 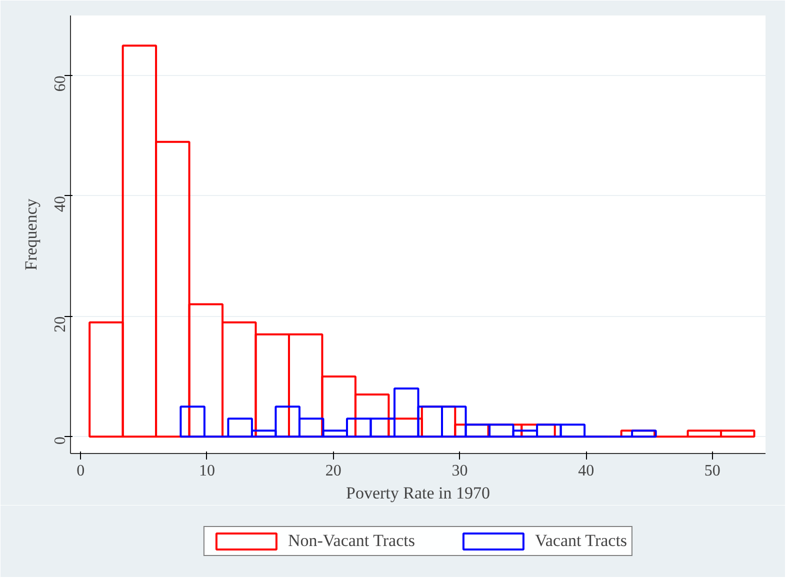 I want to click on x-tick-label: 20, so click(x=333, y=471).